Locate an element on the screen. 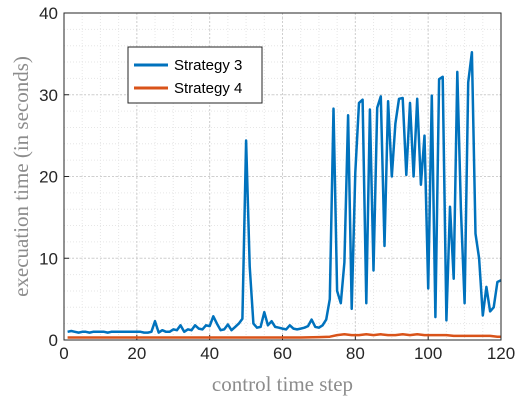 The height and width of the screenshot is (401, 517). x-tick-label: 80 is located at coordinates (355, 353).